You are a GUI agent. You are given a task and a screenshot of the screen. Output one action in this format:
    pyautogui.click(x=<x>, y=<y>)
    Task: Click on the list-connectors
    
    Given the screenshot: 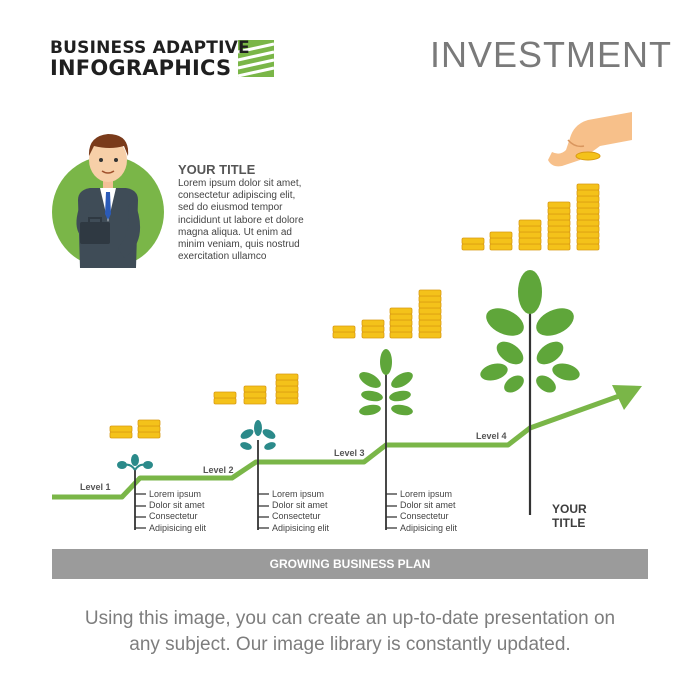 What is the action you would take?
    pyautogui.click(x=266, y=511)
    